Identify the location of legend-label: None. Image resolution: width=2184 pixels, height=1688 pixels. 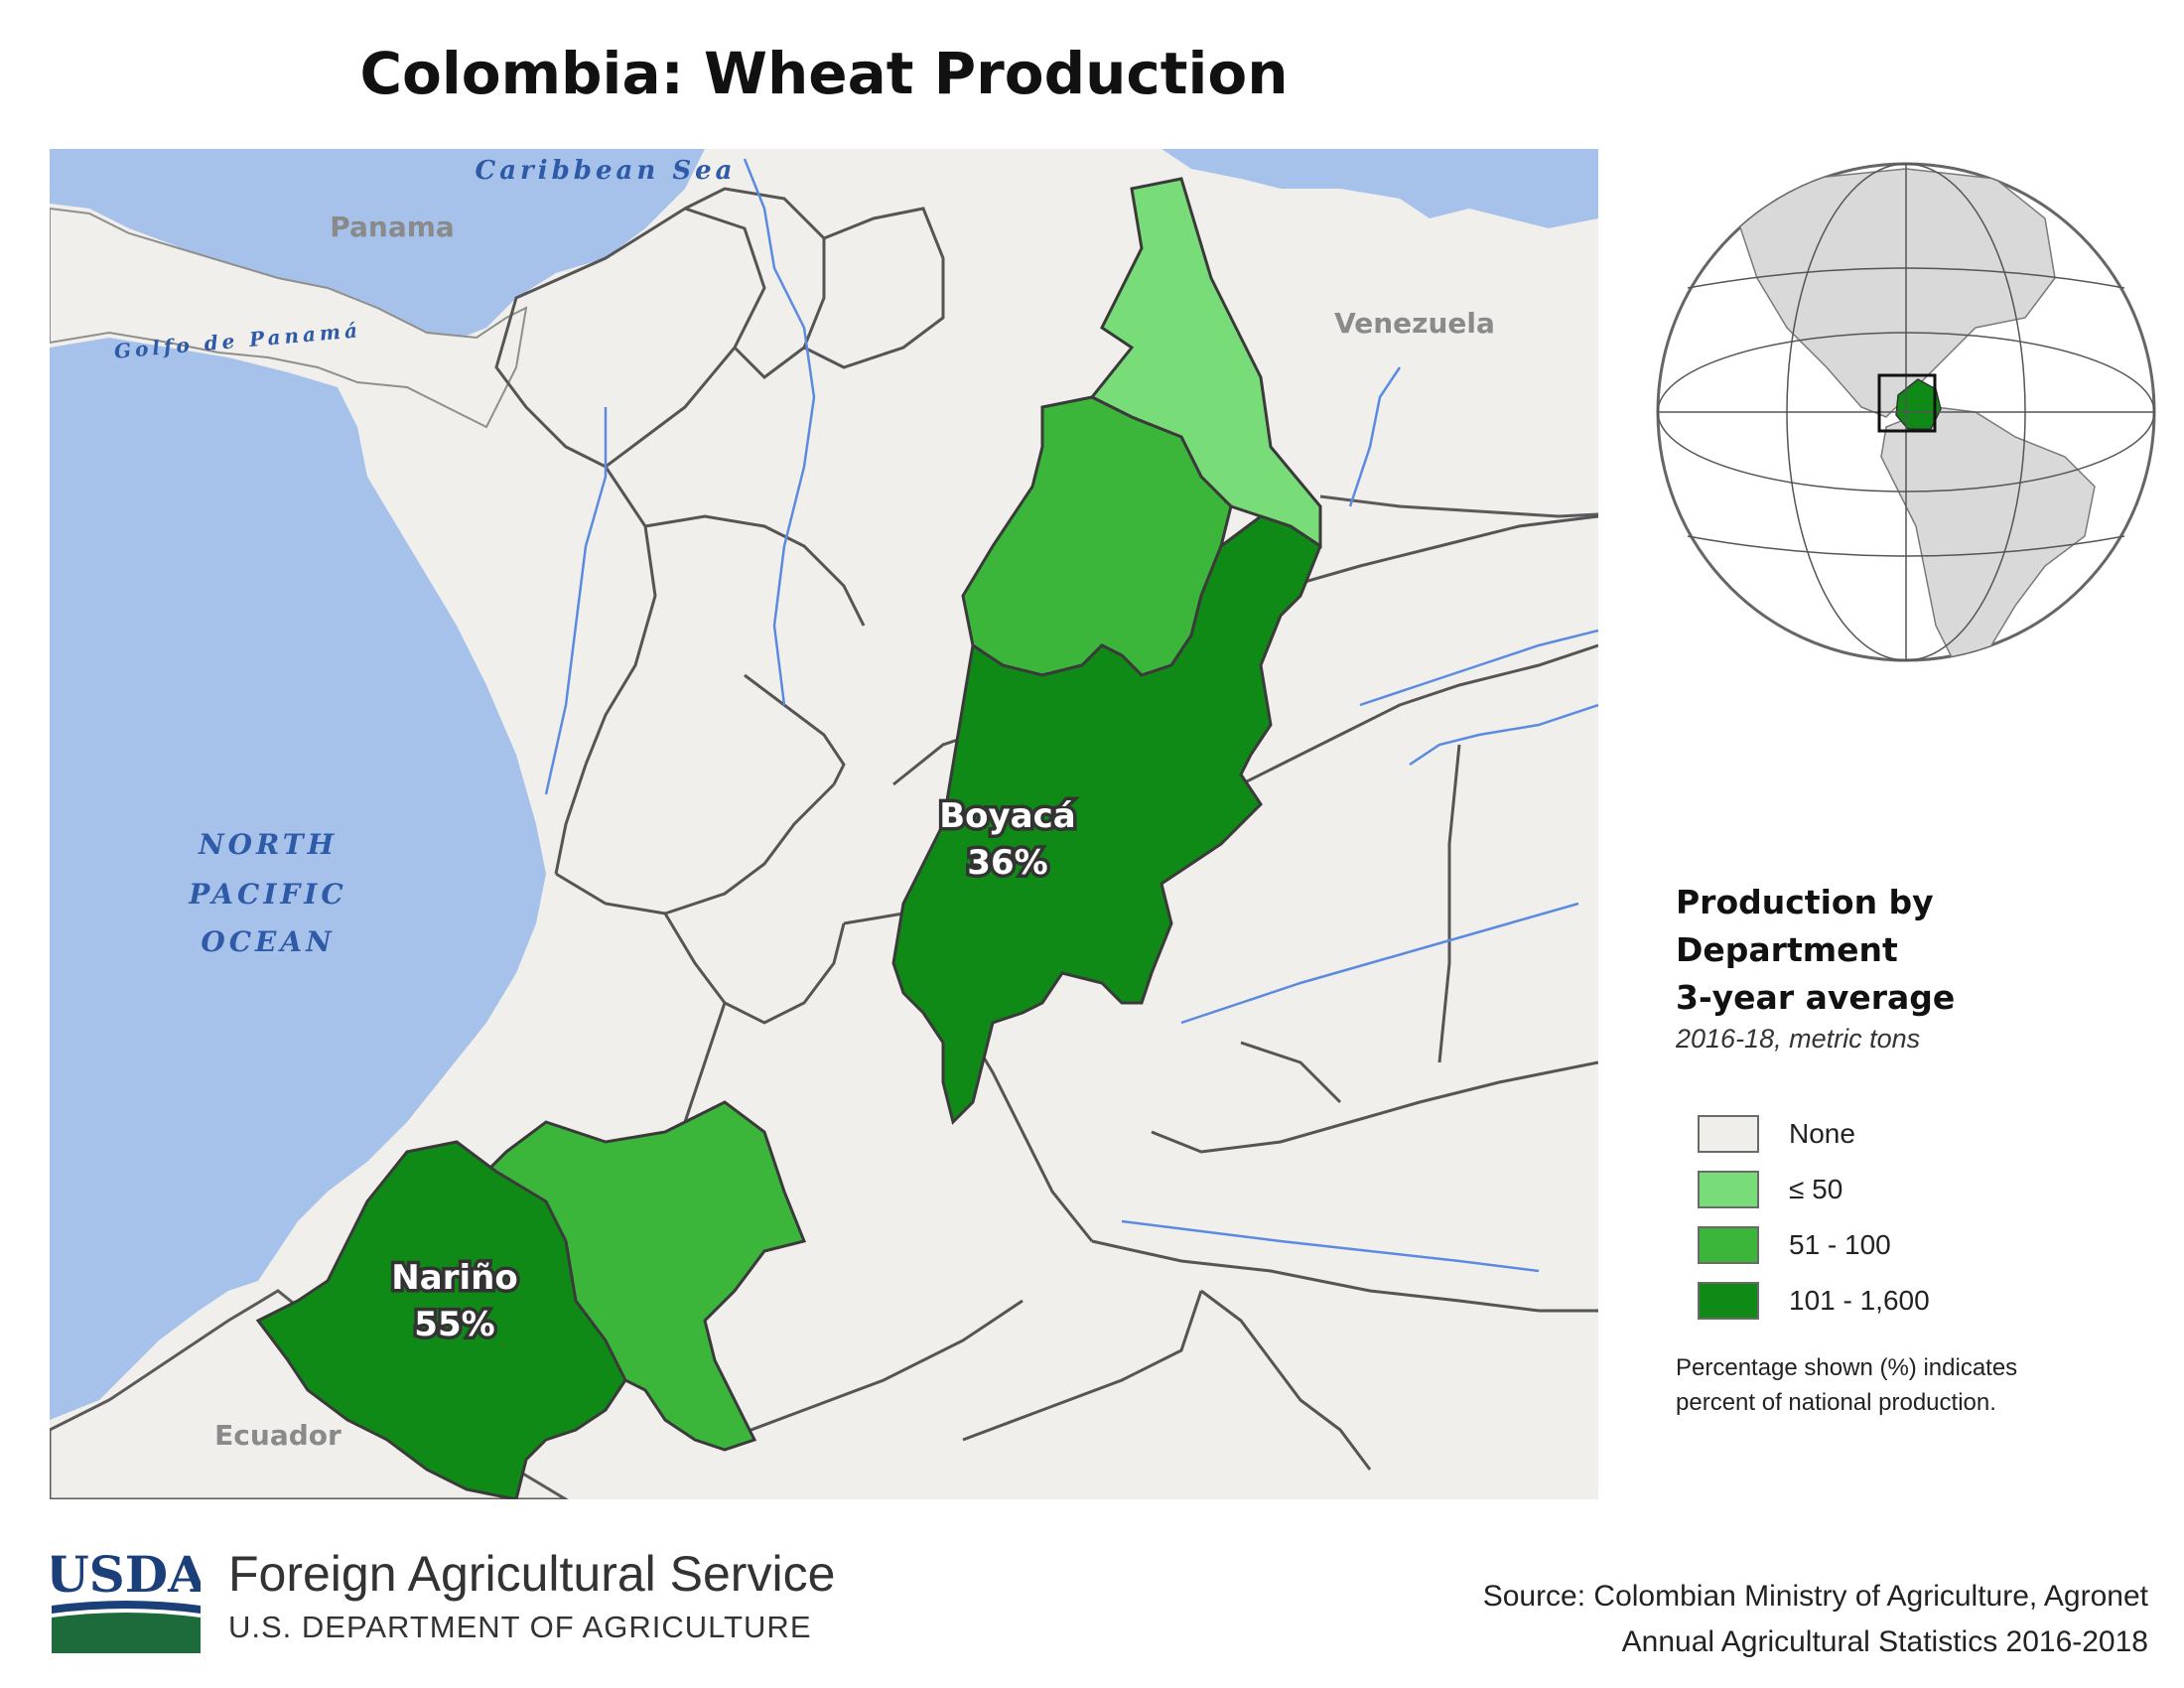
(1822, 1133).